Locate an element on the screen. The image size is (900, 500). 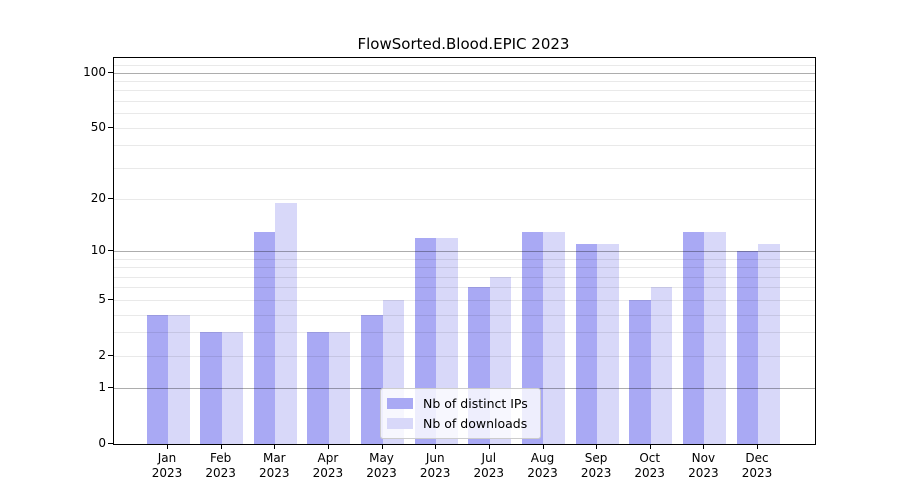
y-tick-label: 10 is located at coordinates (98, 250).